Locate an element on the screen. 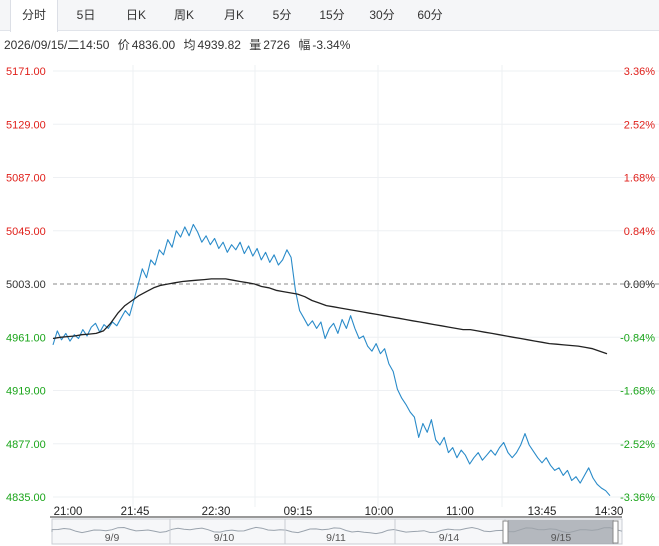 This screenshot has width=659, height=546. x-tick-label: 21:45 is located at coordinates (135, 512).